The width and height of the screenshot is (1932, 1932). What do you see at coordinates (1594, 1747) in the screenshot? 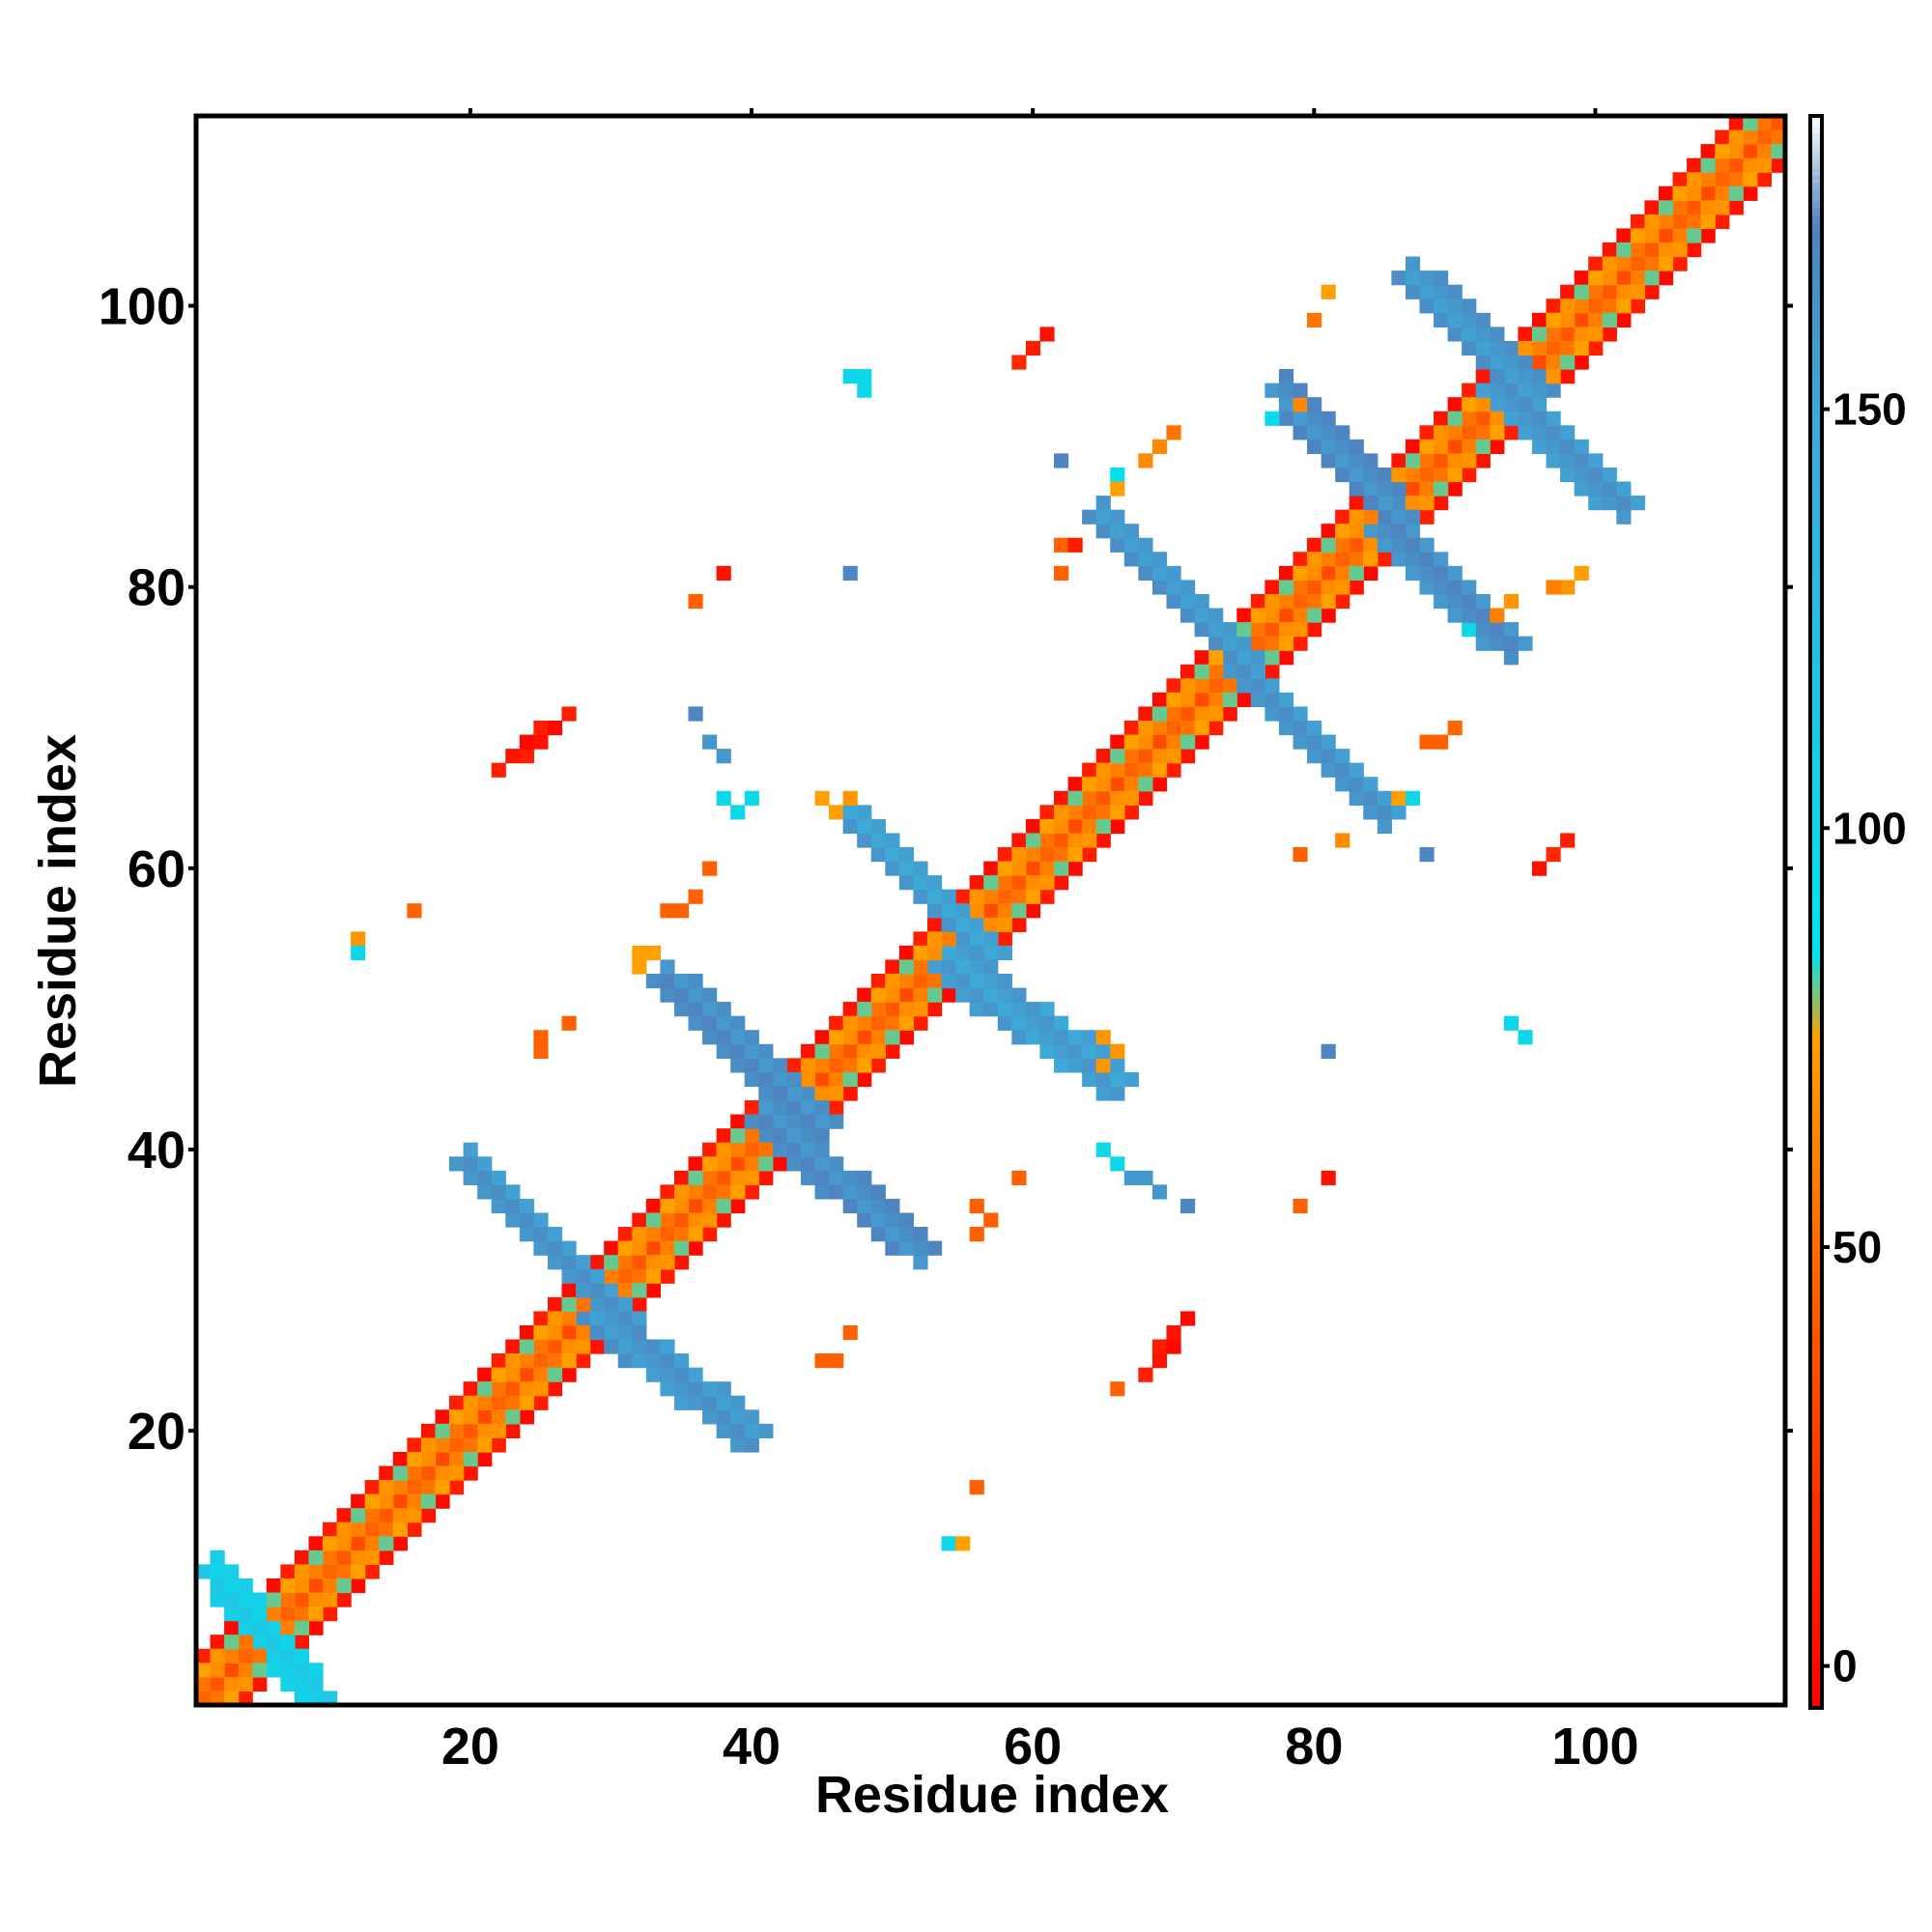
I see `x-tick-label: 100` at bounding box center [1594, 1747].